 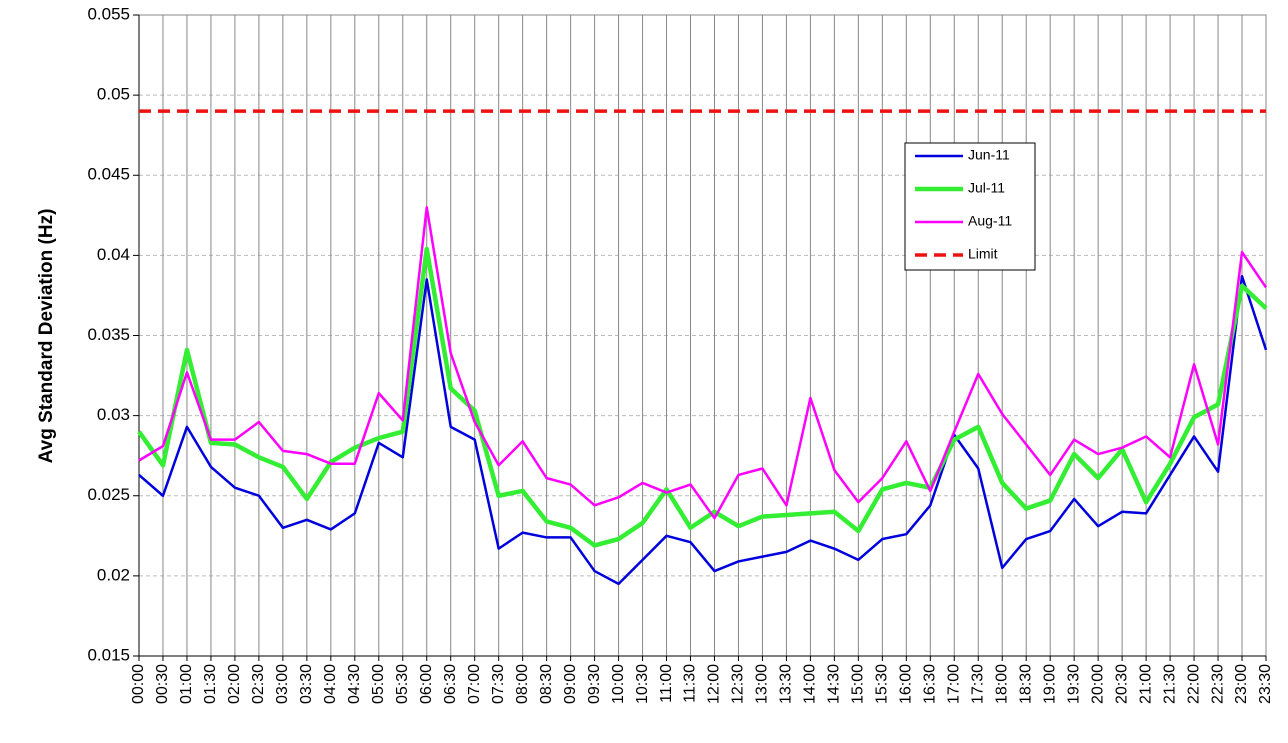 I want to click on x-tick-label: 19:30, so click(x=1073, y=684).